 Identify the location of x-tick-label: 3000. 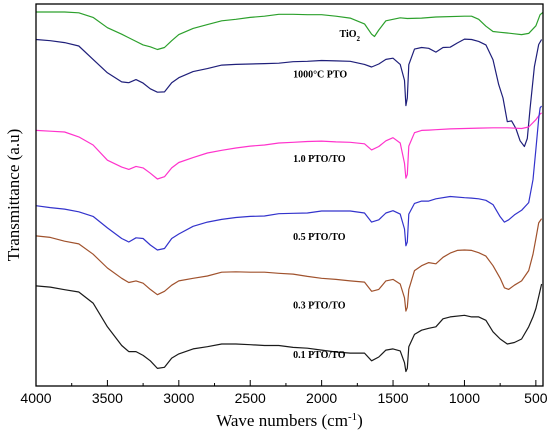
(178, 398).